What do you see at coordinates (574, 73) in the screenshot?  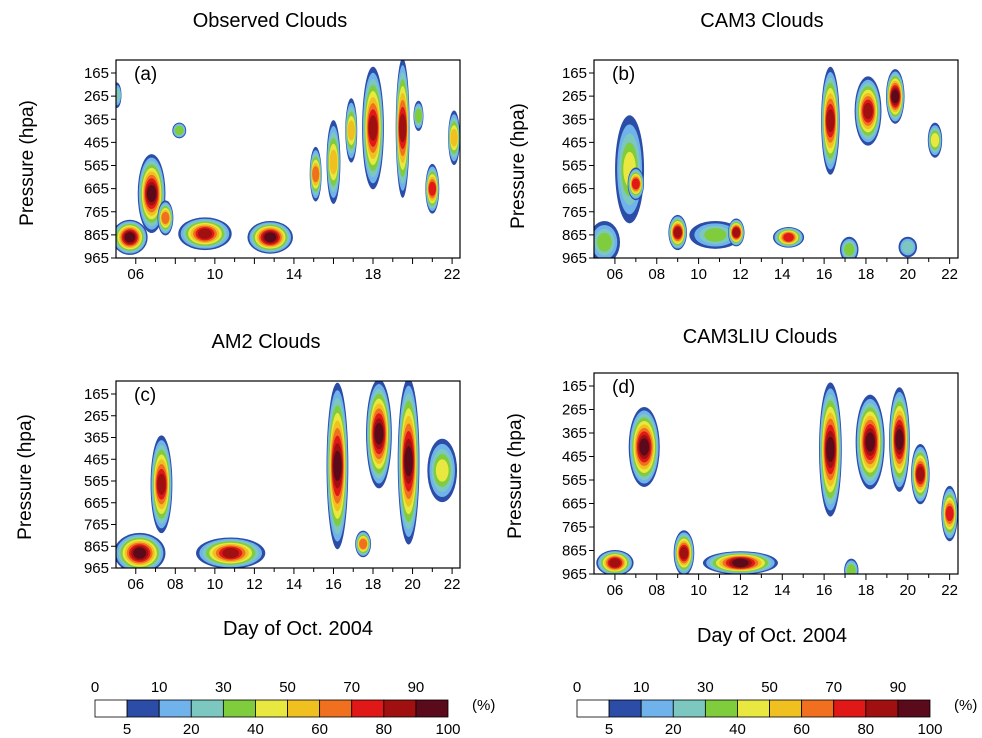 I see `ytick-label: 165` at bounding box center [574, 73].